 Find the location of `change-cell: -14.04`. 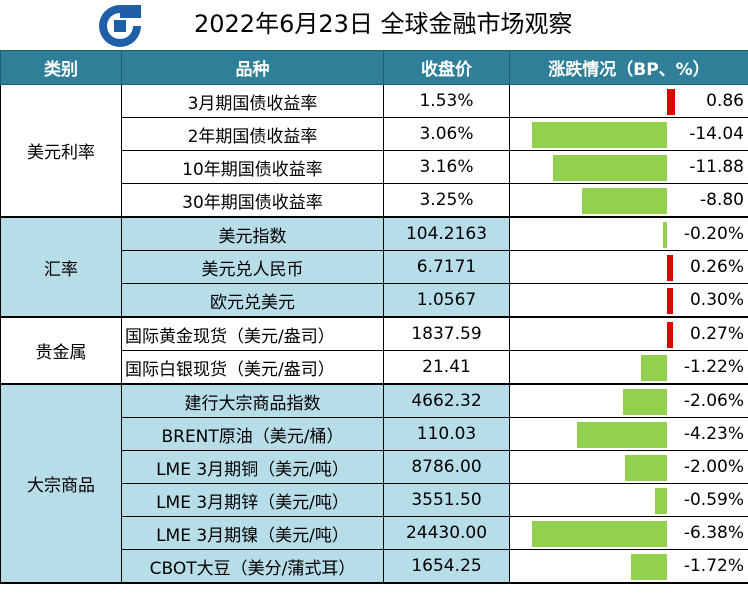

change-cell: -14.04 is located at coordinates (628, 134).